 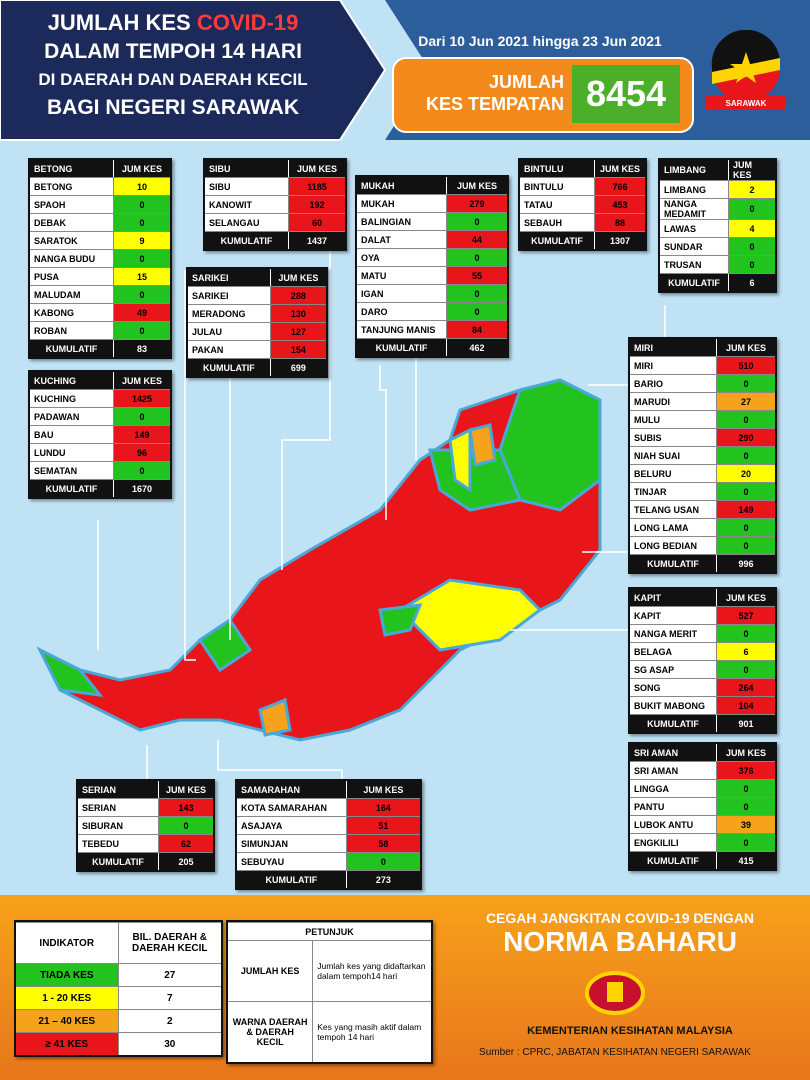 What do you see at coordinates (615, 993) in the screenshot?
I see `crest` at bounding box center [615, 993].